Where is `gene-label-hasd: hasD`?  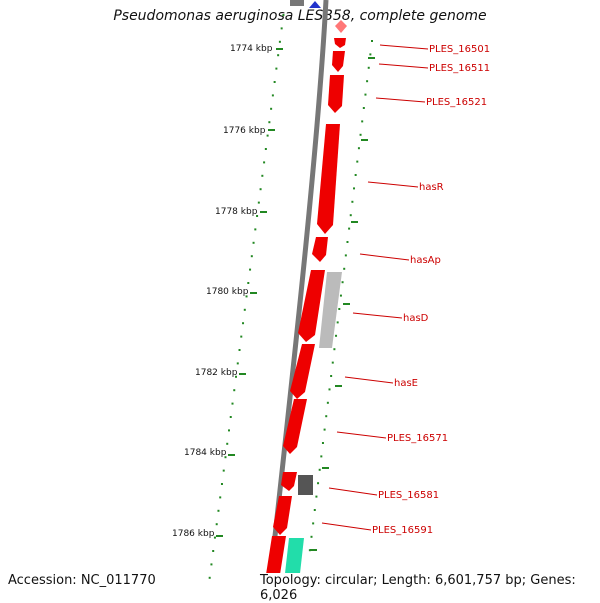
gene-label-hasd: hasD is located at coordinates (416, 318).